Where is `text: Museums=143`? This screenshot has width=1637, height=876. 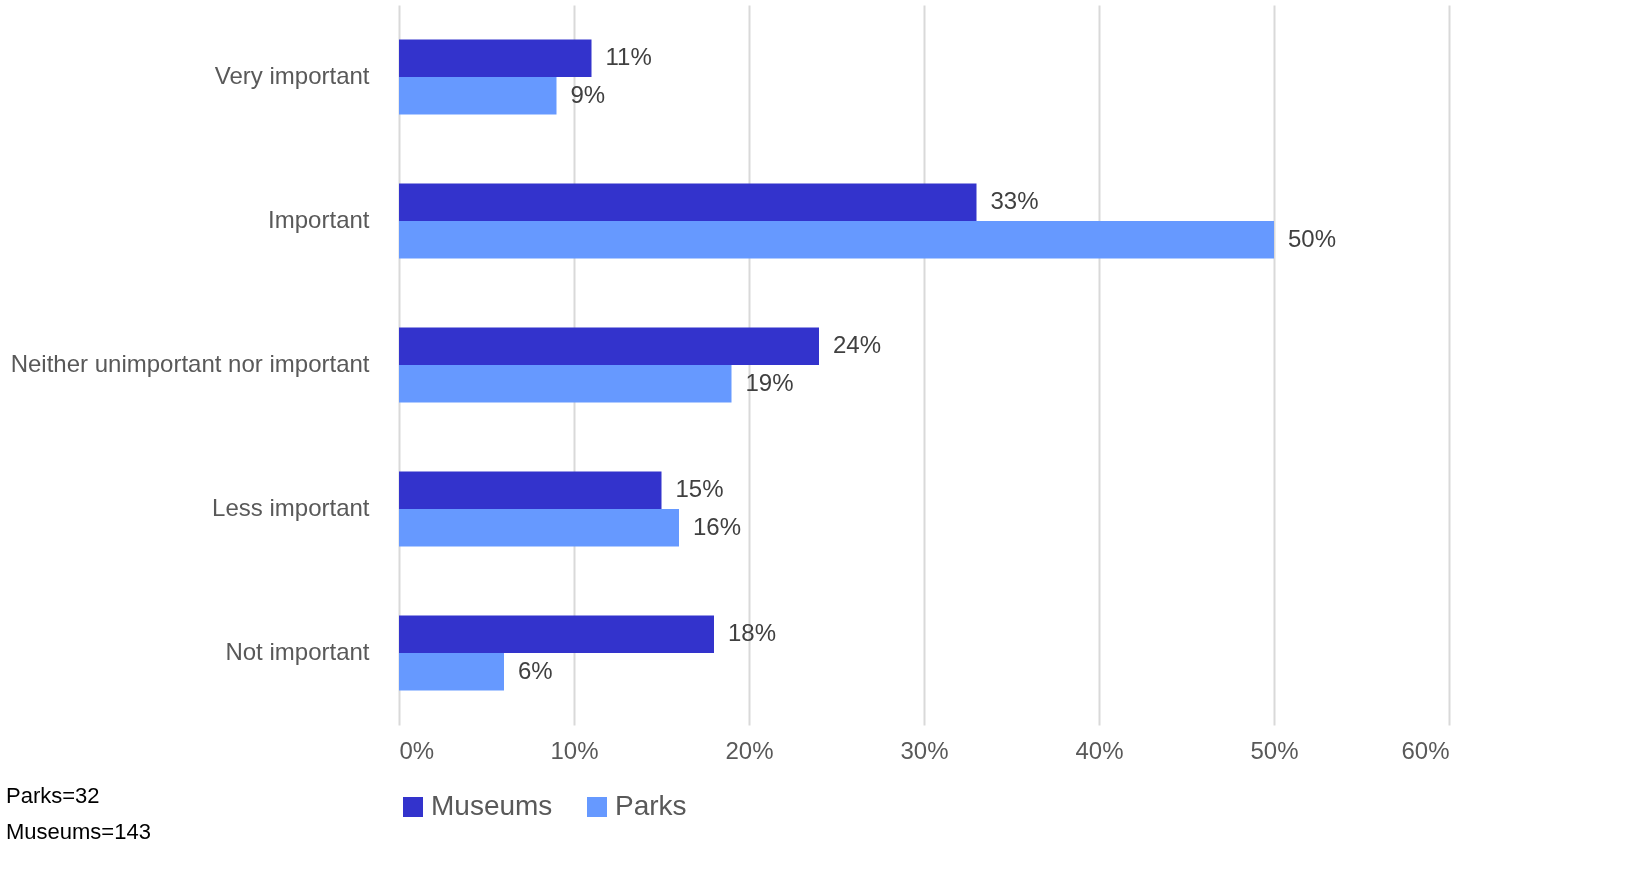
text: Museums=143 is located at coordinates (78, 832).